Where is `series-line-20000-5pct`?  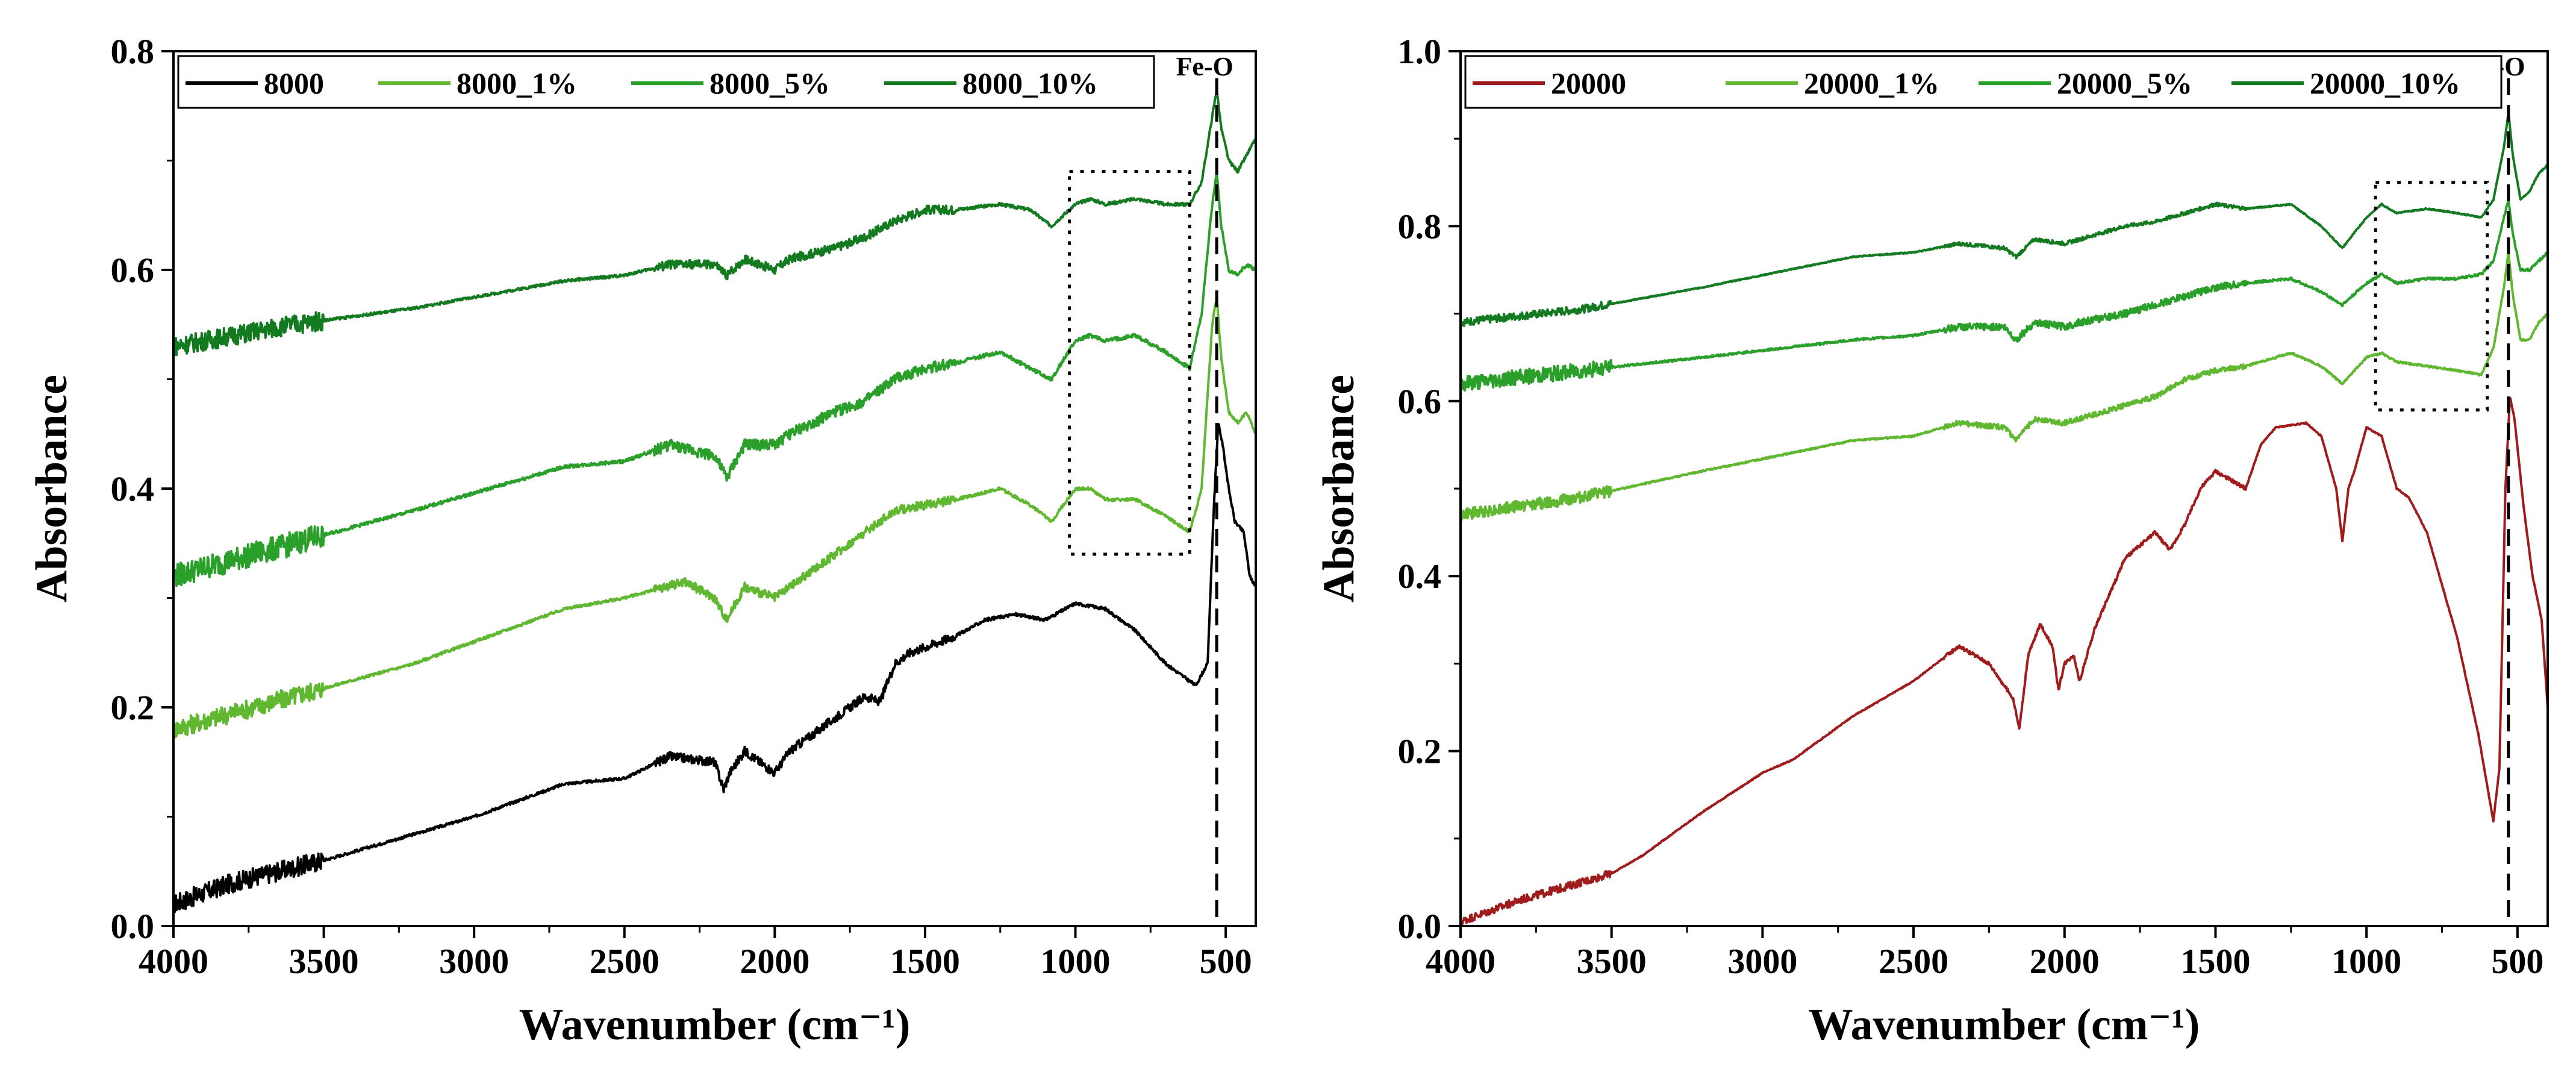 series-line-20000-5pct is located at coordinates (2004, 296).